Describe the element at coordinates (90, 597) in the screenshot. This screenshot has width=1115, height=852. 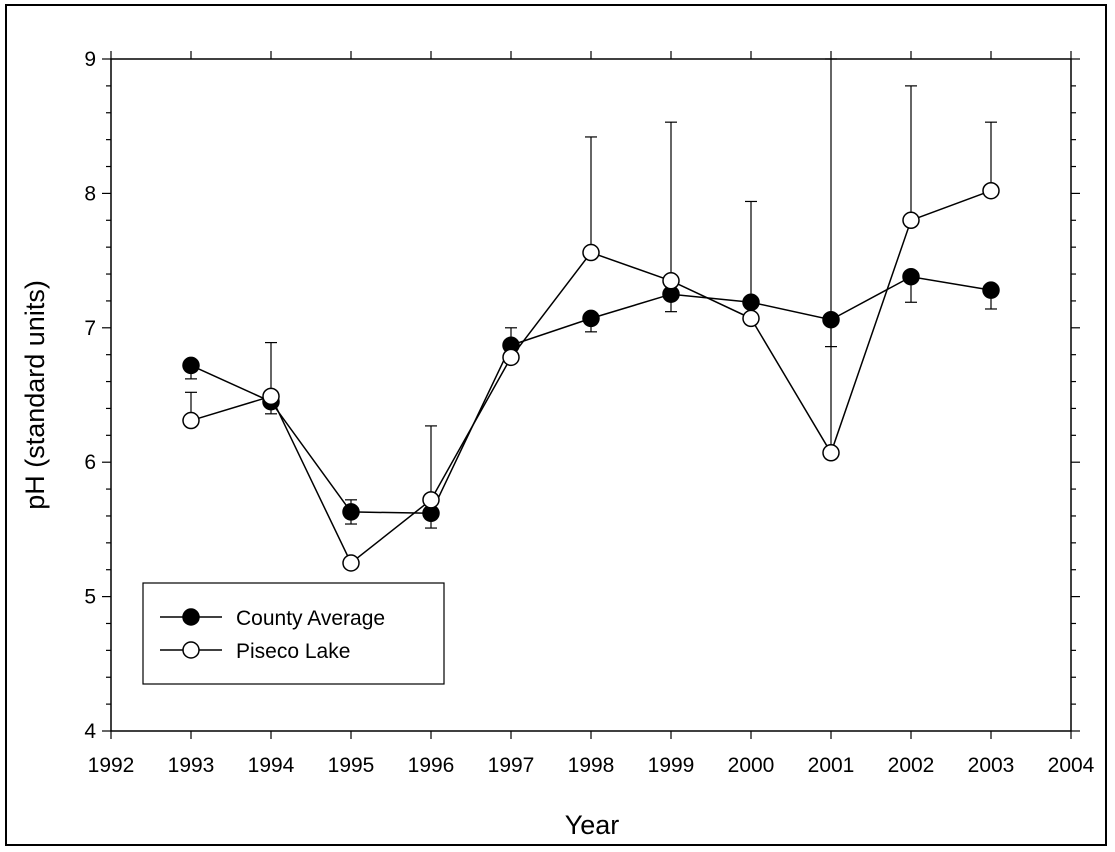
I see `y-tick-label: 5` at that location.